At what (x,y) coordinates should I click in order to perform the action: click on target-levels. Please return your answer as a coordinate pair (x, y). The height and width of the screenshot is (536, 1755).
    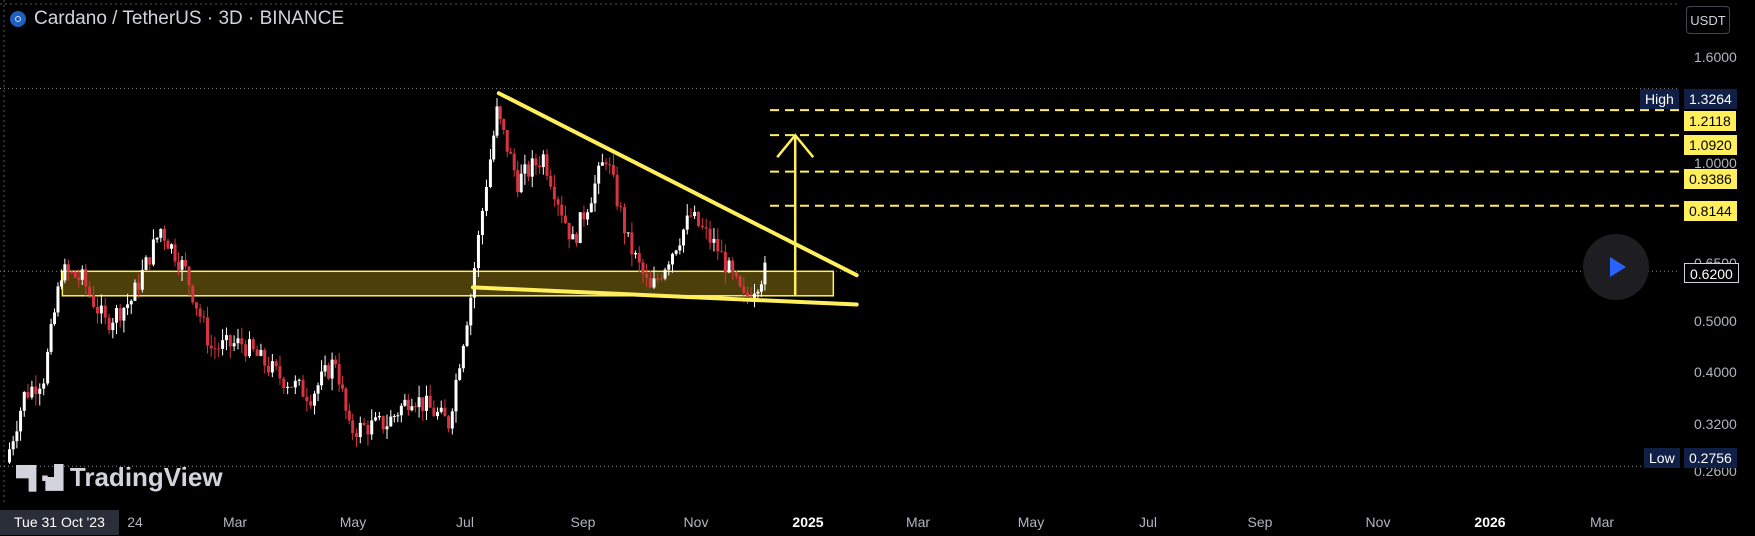
    Looking at the image, I should click on (1225, 158).